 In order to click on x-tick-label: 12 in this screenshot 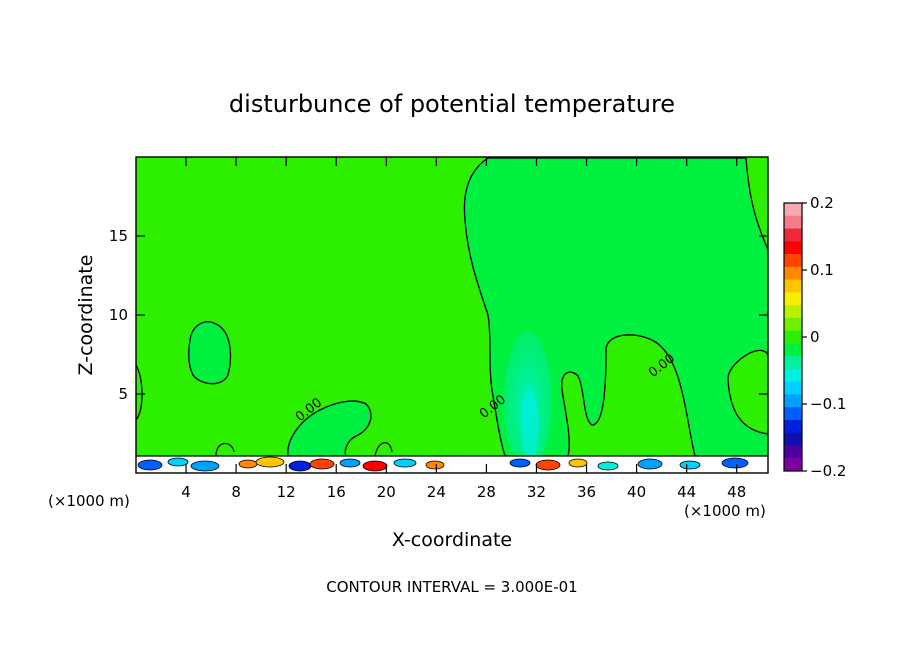, I will do `click(286, 492)`.